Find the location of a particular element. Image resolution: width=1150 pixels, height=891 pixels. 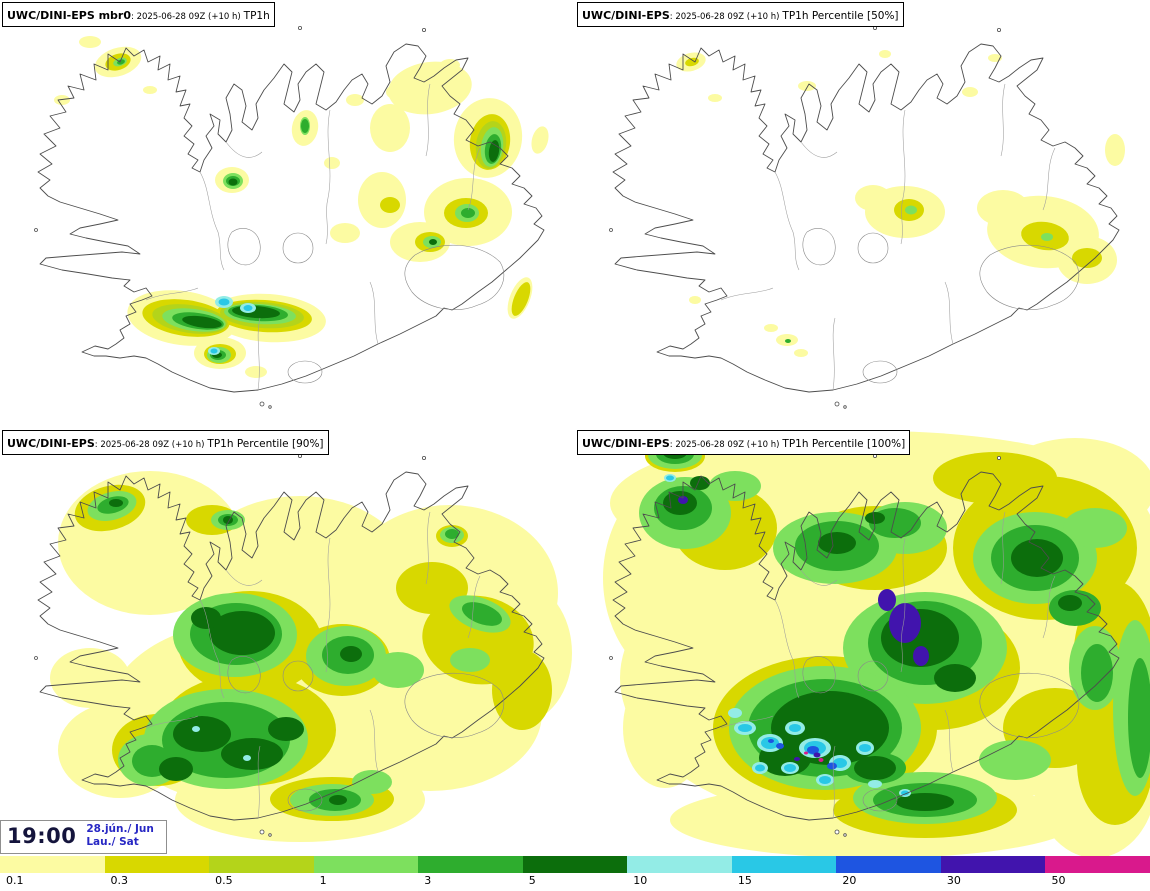

legend-label: 1 is located at coordinates (366, 882).